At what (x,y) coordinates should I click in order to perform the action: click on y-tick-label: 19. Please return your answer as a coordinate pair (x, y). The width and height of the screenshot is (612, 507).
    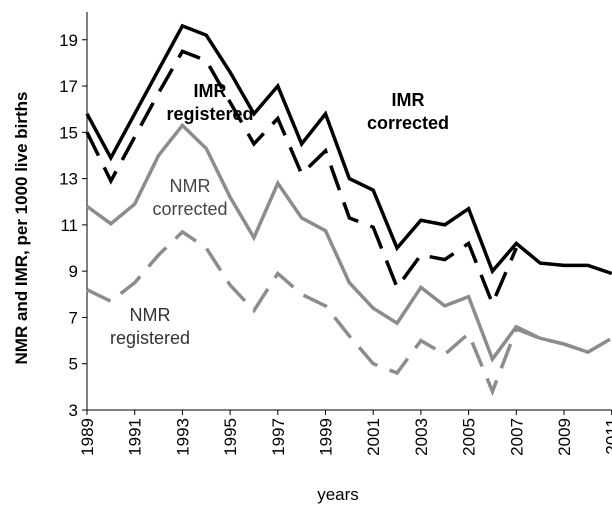
    Looking at the image, I should click on (68, 40).